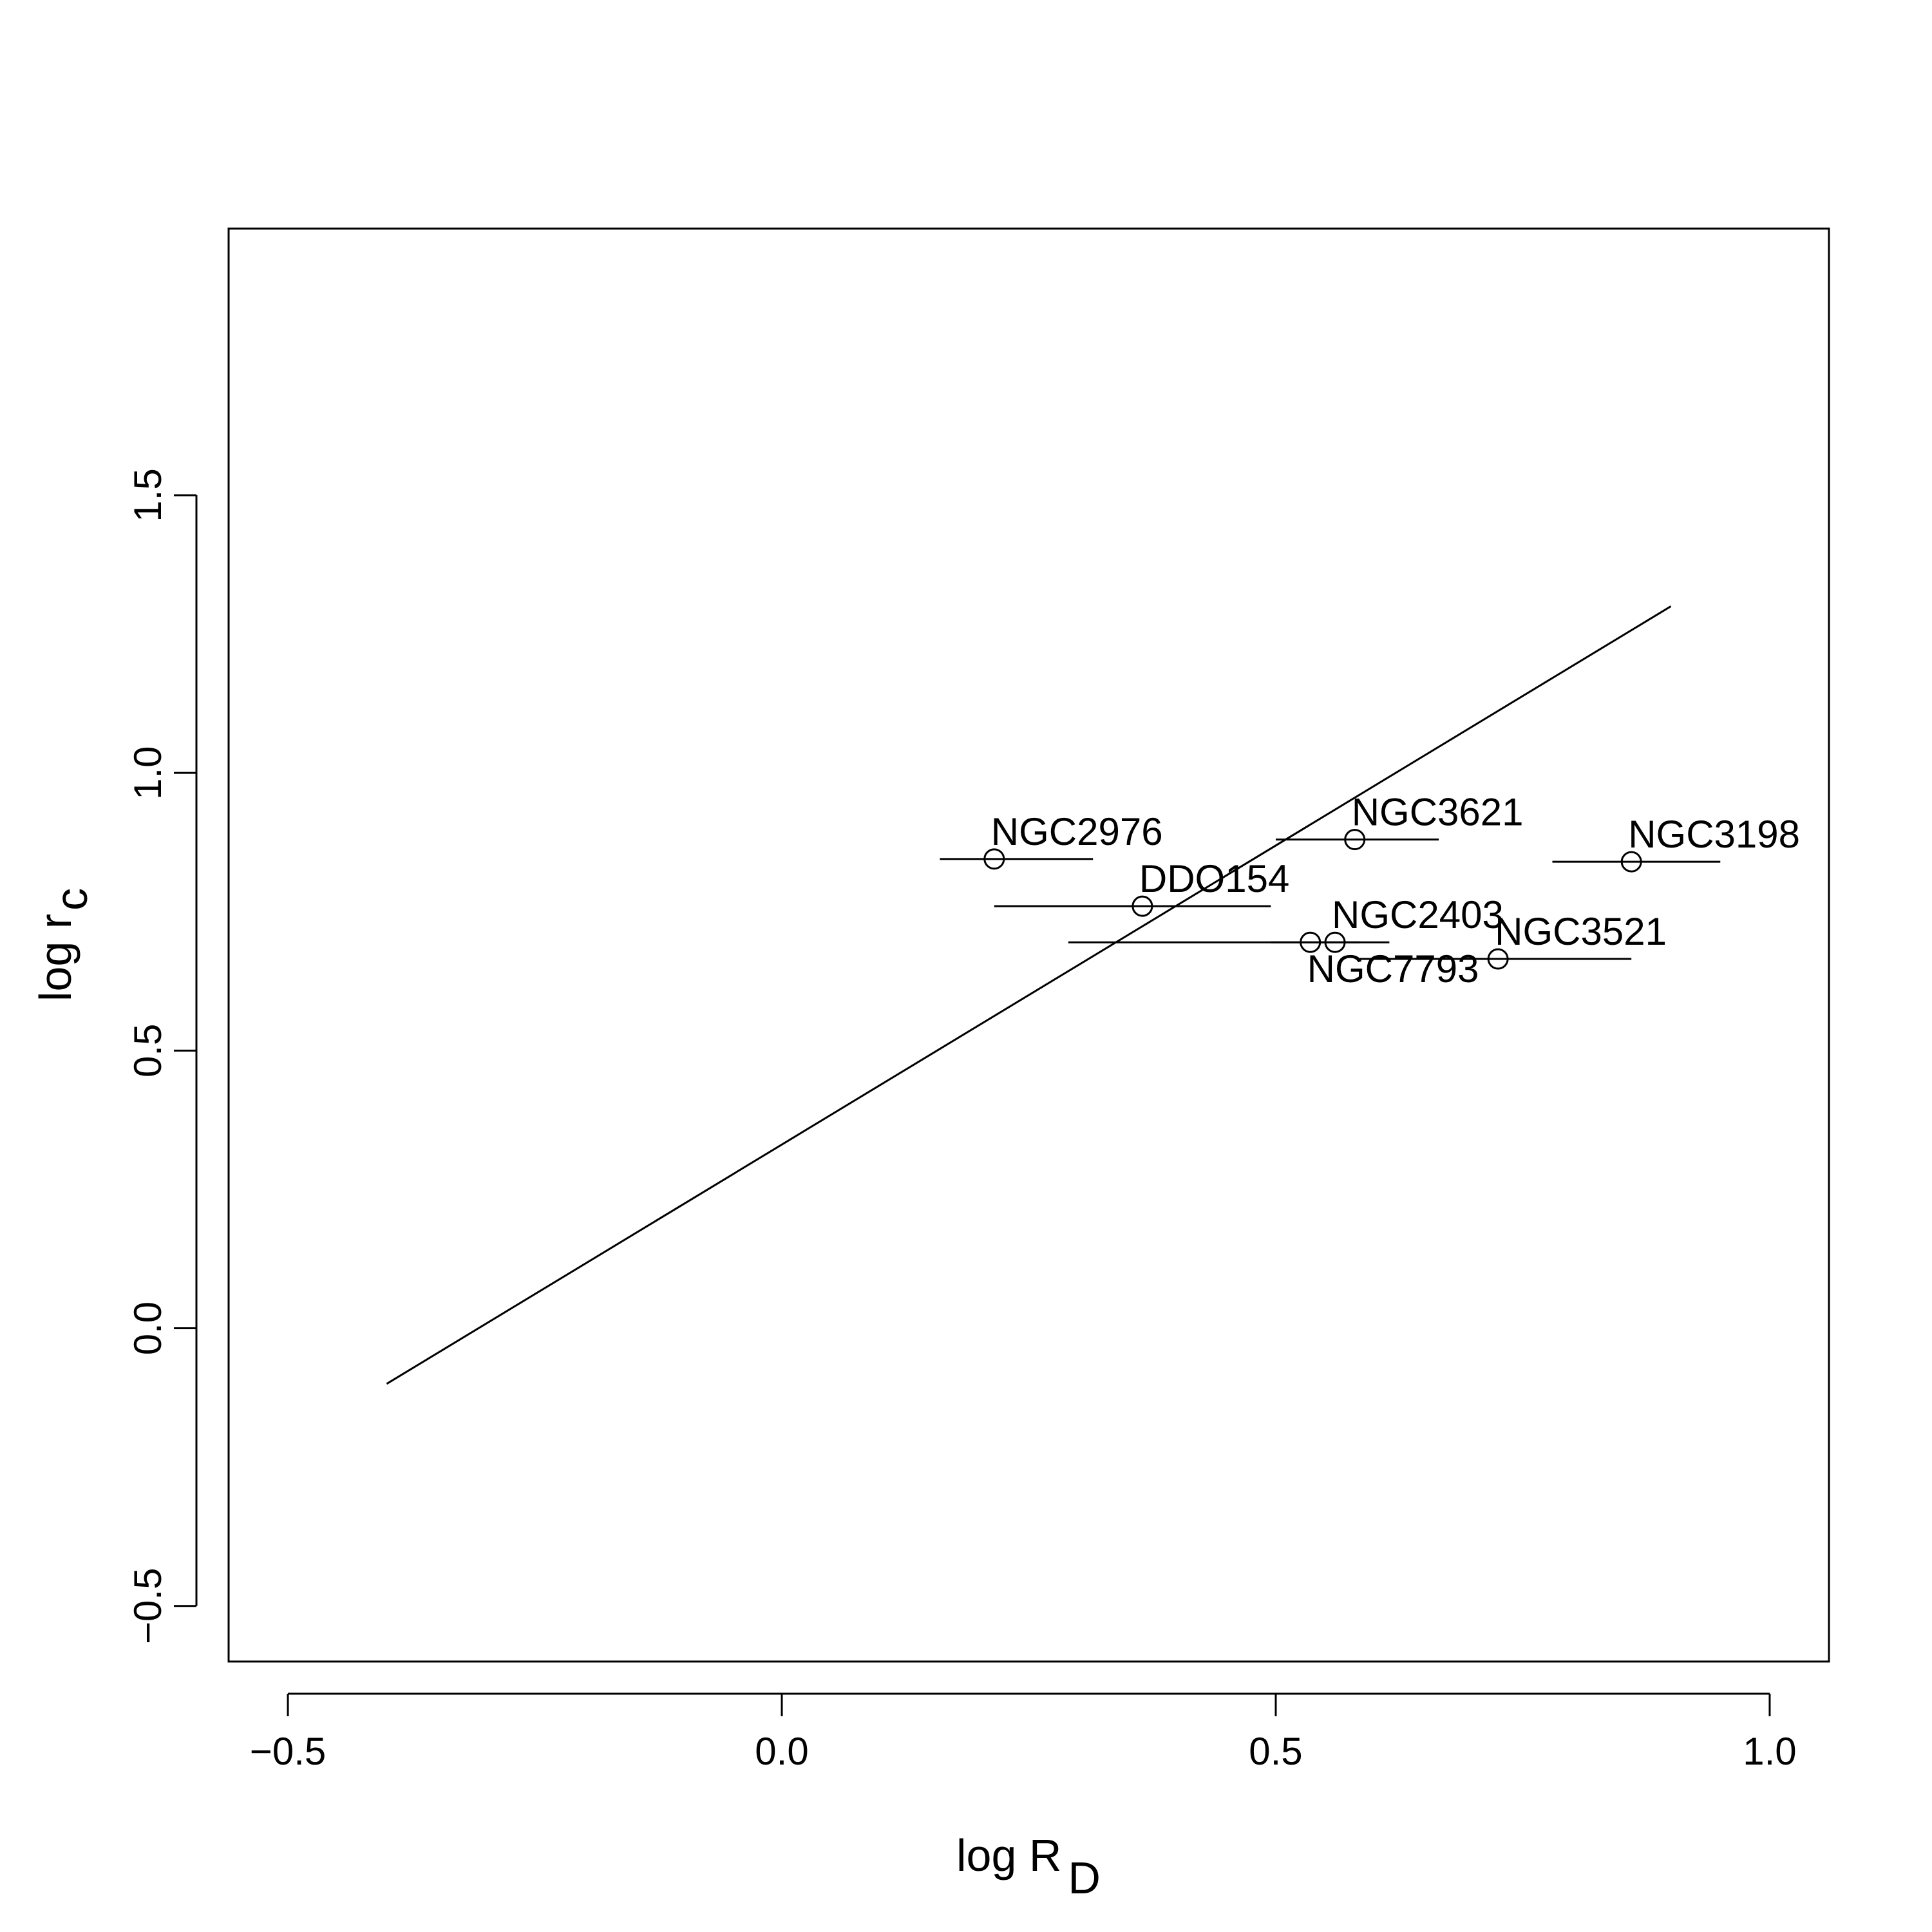  Describe the element at coordinates (781, 1752) in the screenshot. I see `x-tick-label: 0.0` at that location.